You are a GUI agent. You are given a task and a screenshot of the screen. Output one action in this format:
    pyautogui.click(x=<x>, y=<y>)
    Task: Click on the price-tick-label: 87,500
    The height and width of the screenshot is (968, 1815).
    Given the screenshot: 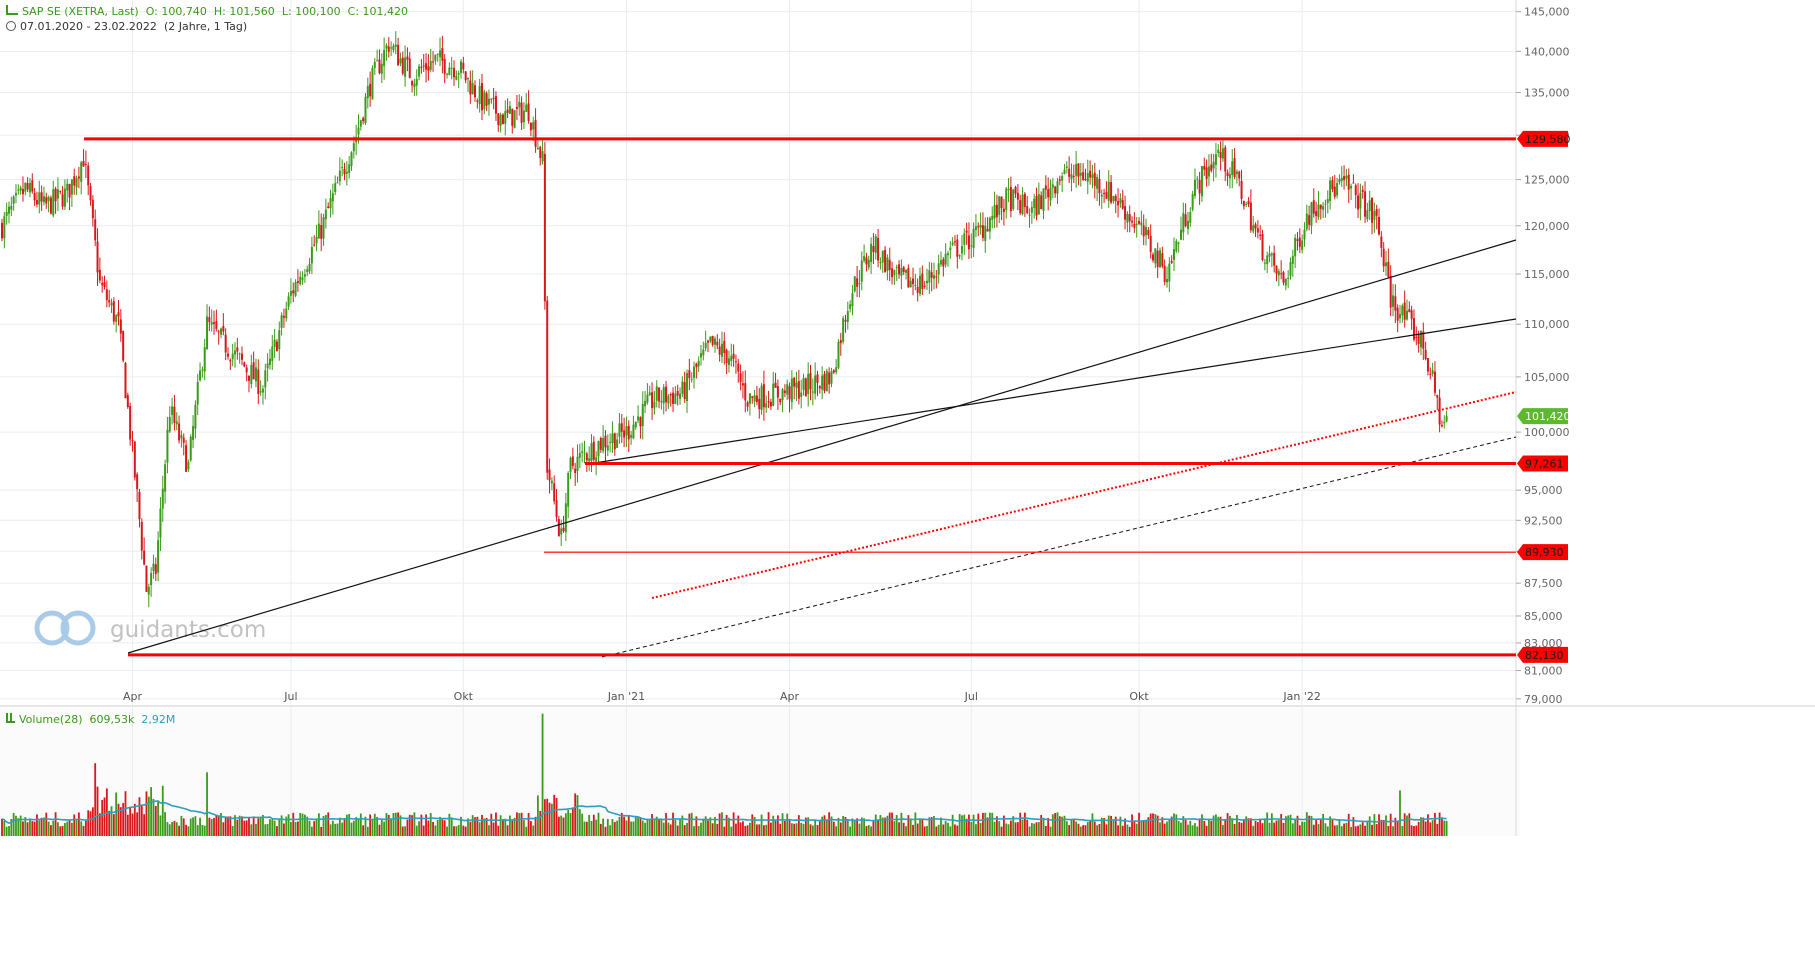 What is the action you would take?
    pyautogui.click(x=1543, y=583)
    